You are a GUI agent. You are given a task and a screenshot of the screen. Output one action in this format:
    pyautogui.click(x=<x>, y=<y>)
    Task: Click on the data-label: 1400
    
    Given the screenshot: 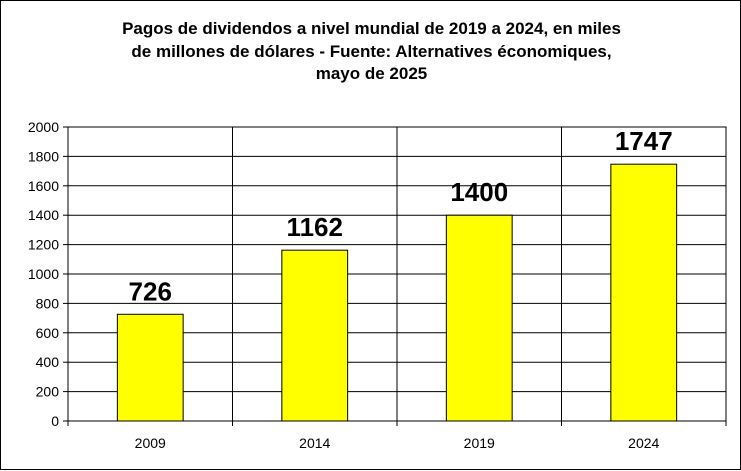 What is the action you would take?
    pyautogui.click(x=479, y=192)
    